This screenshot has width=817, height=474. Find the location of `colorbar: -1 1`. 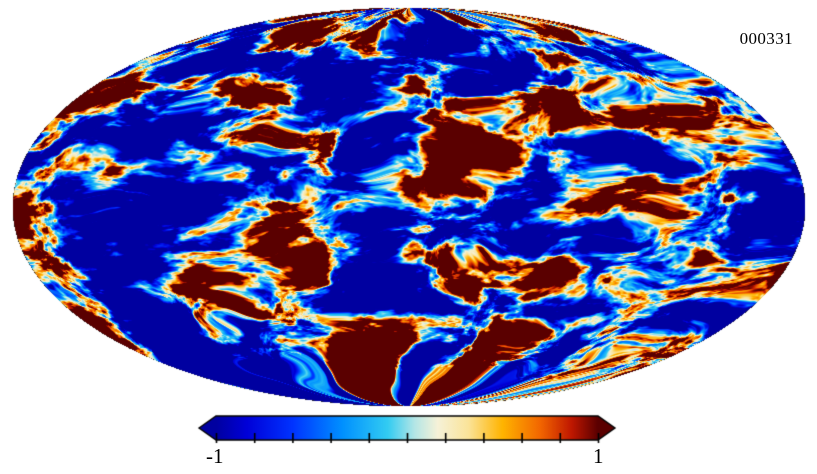

colorbar: -1 1 is located at coordinates (408, 443).